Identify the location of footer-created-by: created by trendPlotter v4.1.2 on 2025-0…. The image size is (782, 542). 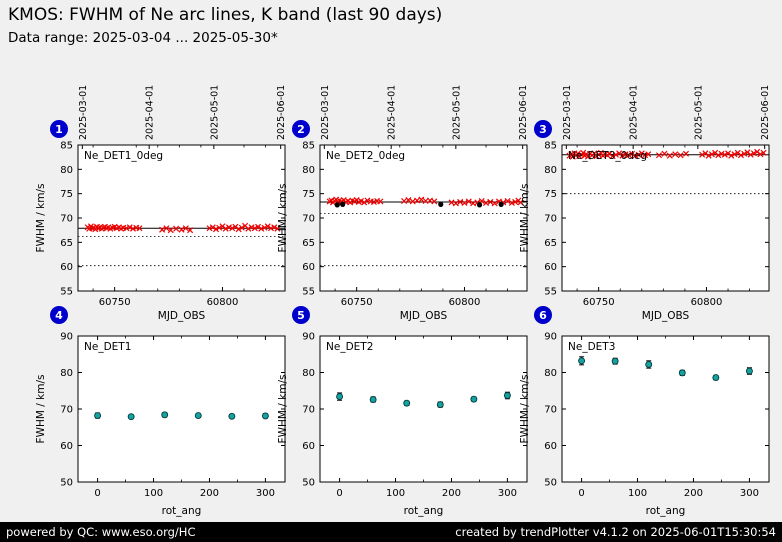
(615, 532).